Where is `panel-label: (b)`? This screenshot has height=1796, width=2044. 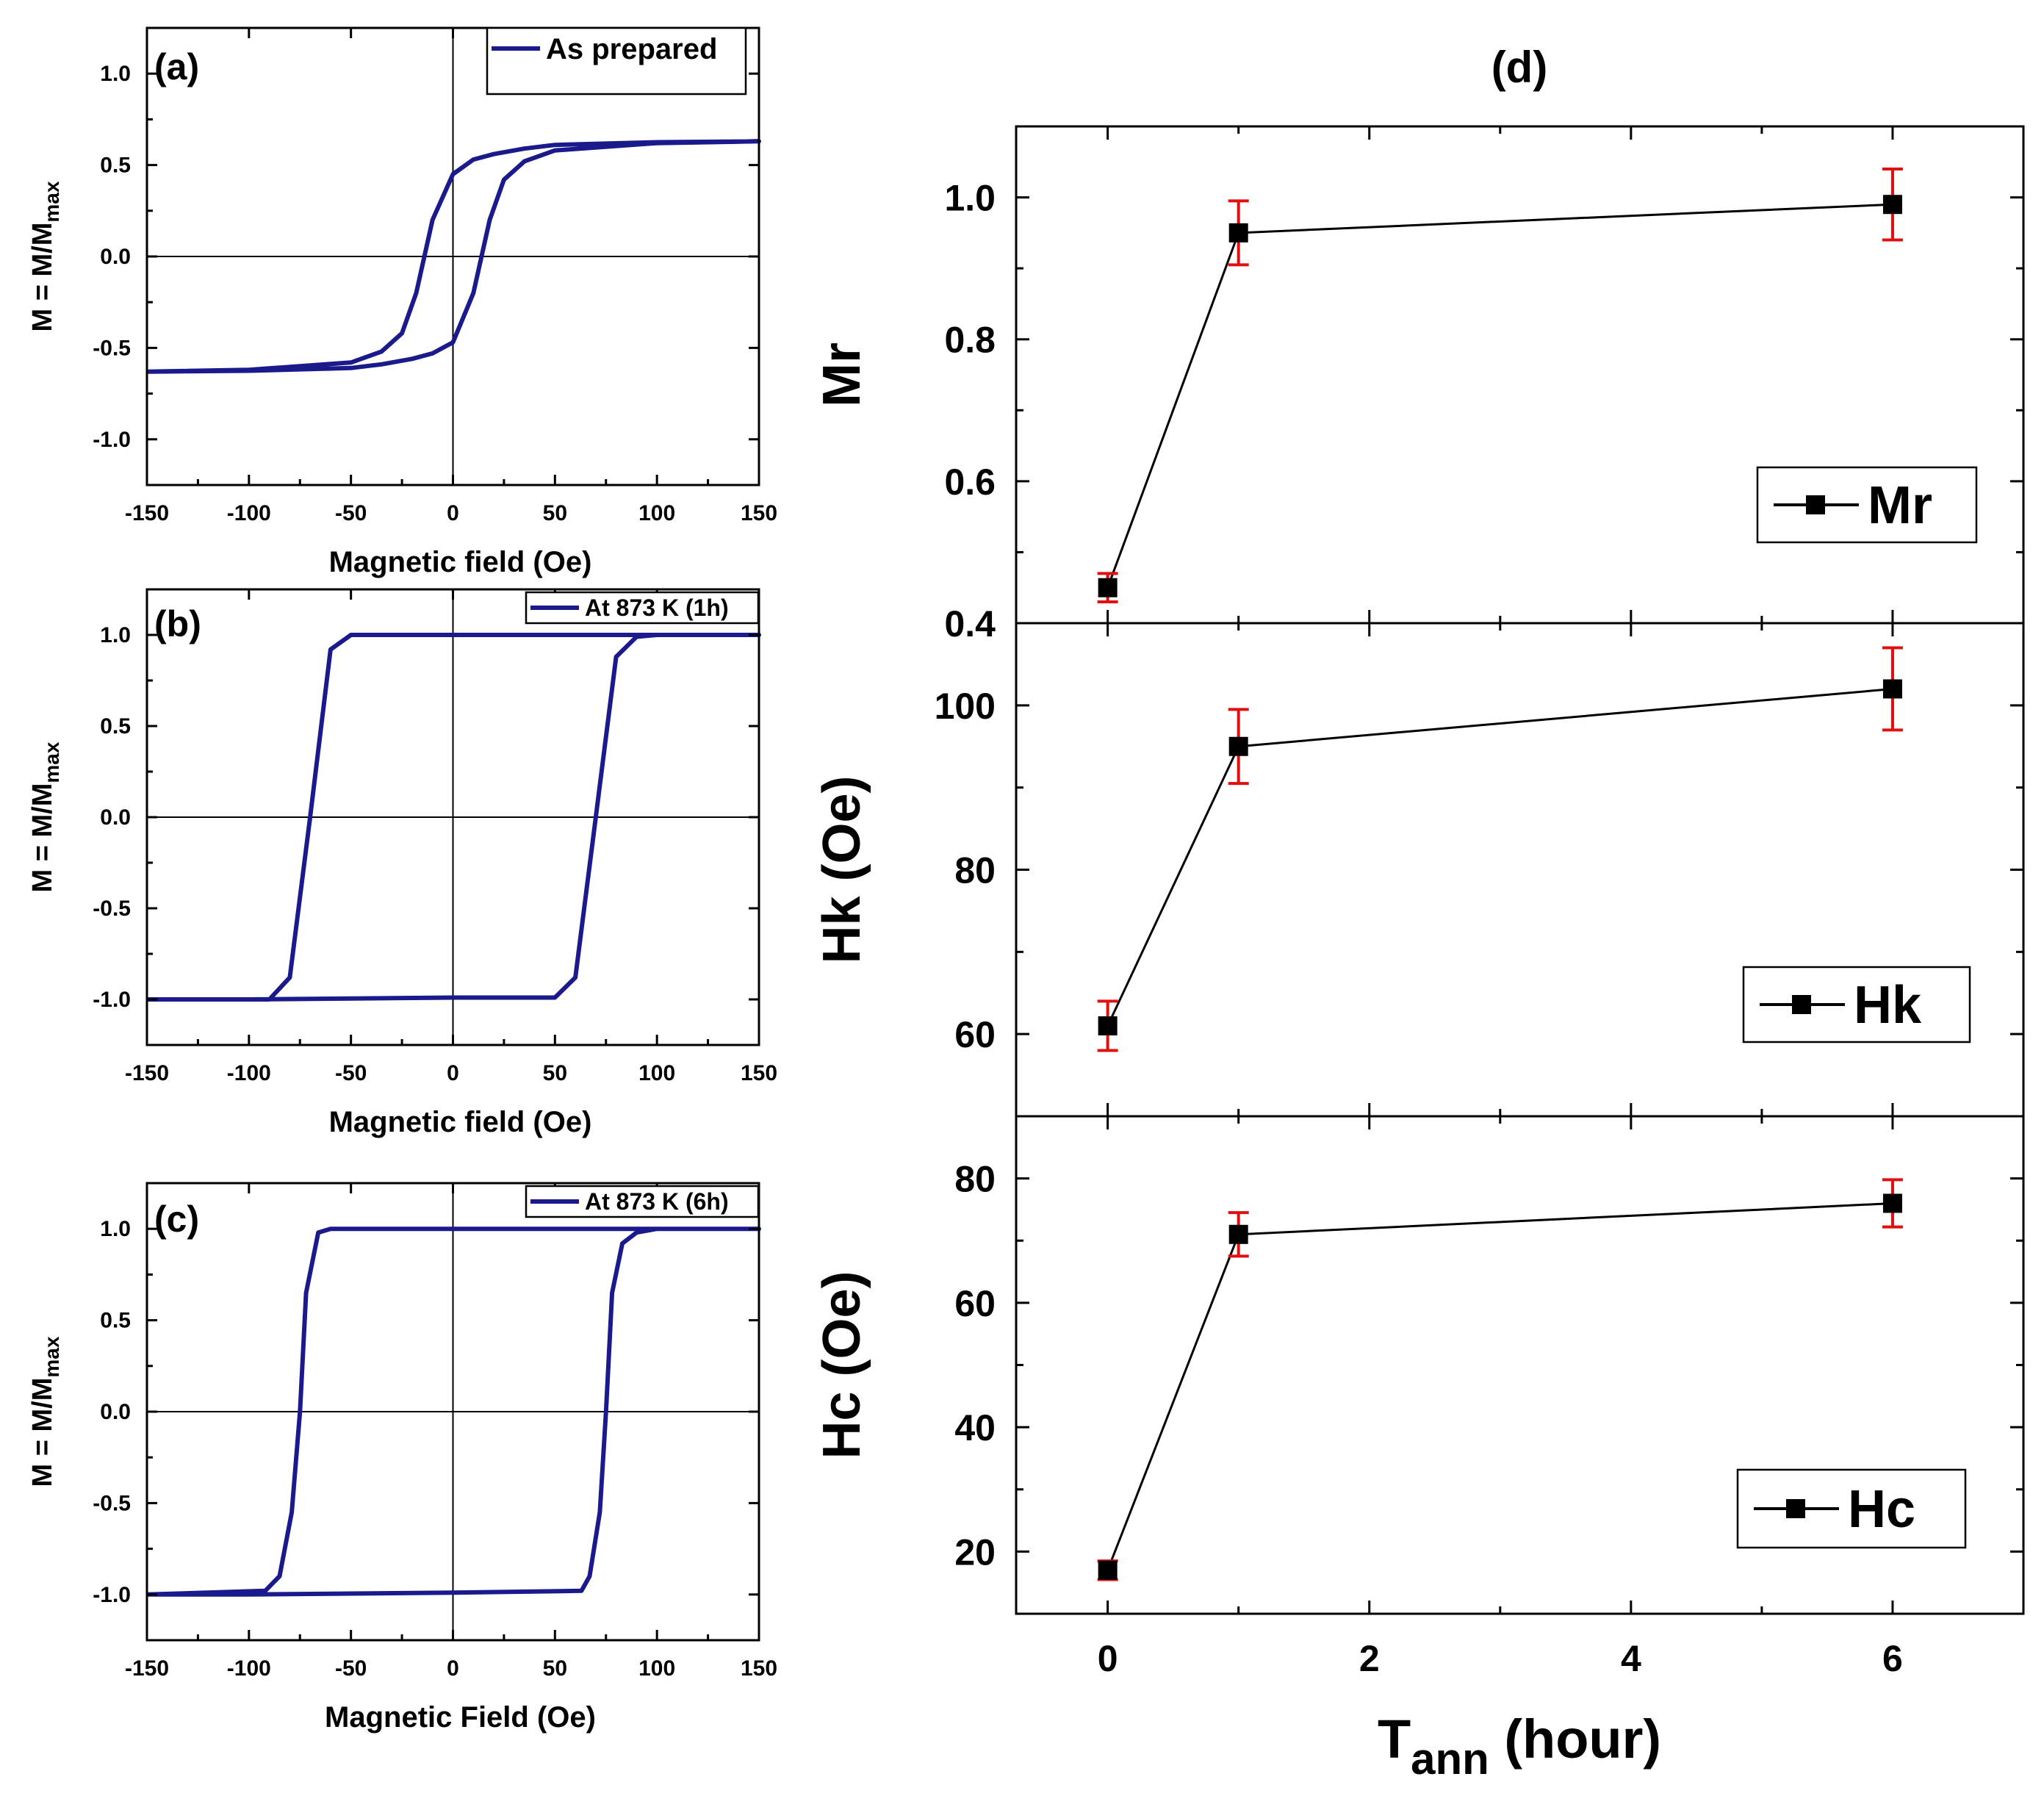
panel-label: (b) is located at coordinates (177, 623).